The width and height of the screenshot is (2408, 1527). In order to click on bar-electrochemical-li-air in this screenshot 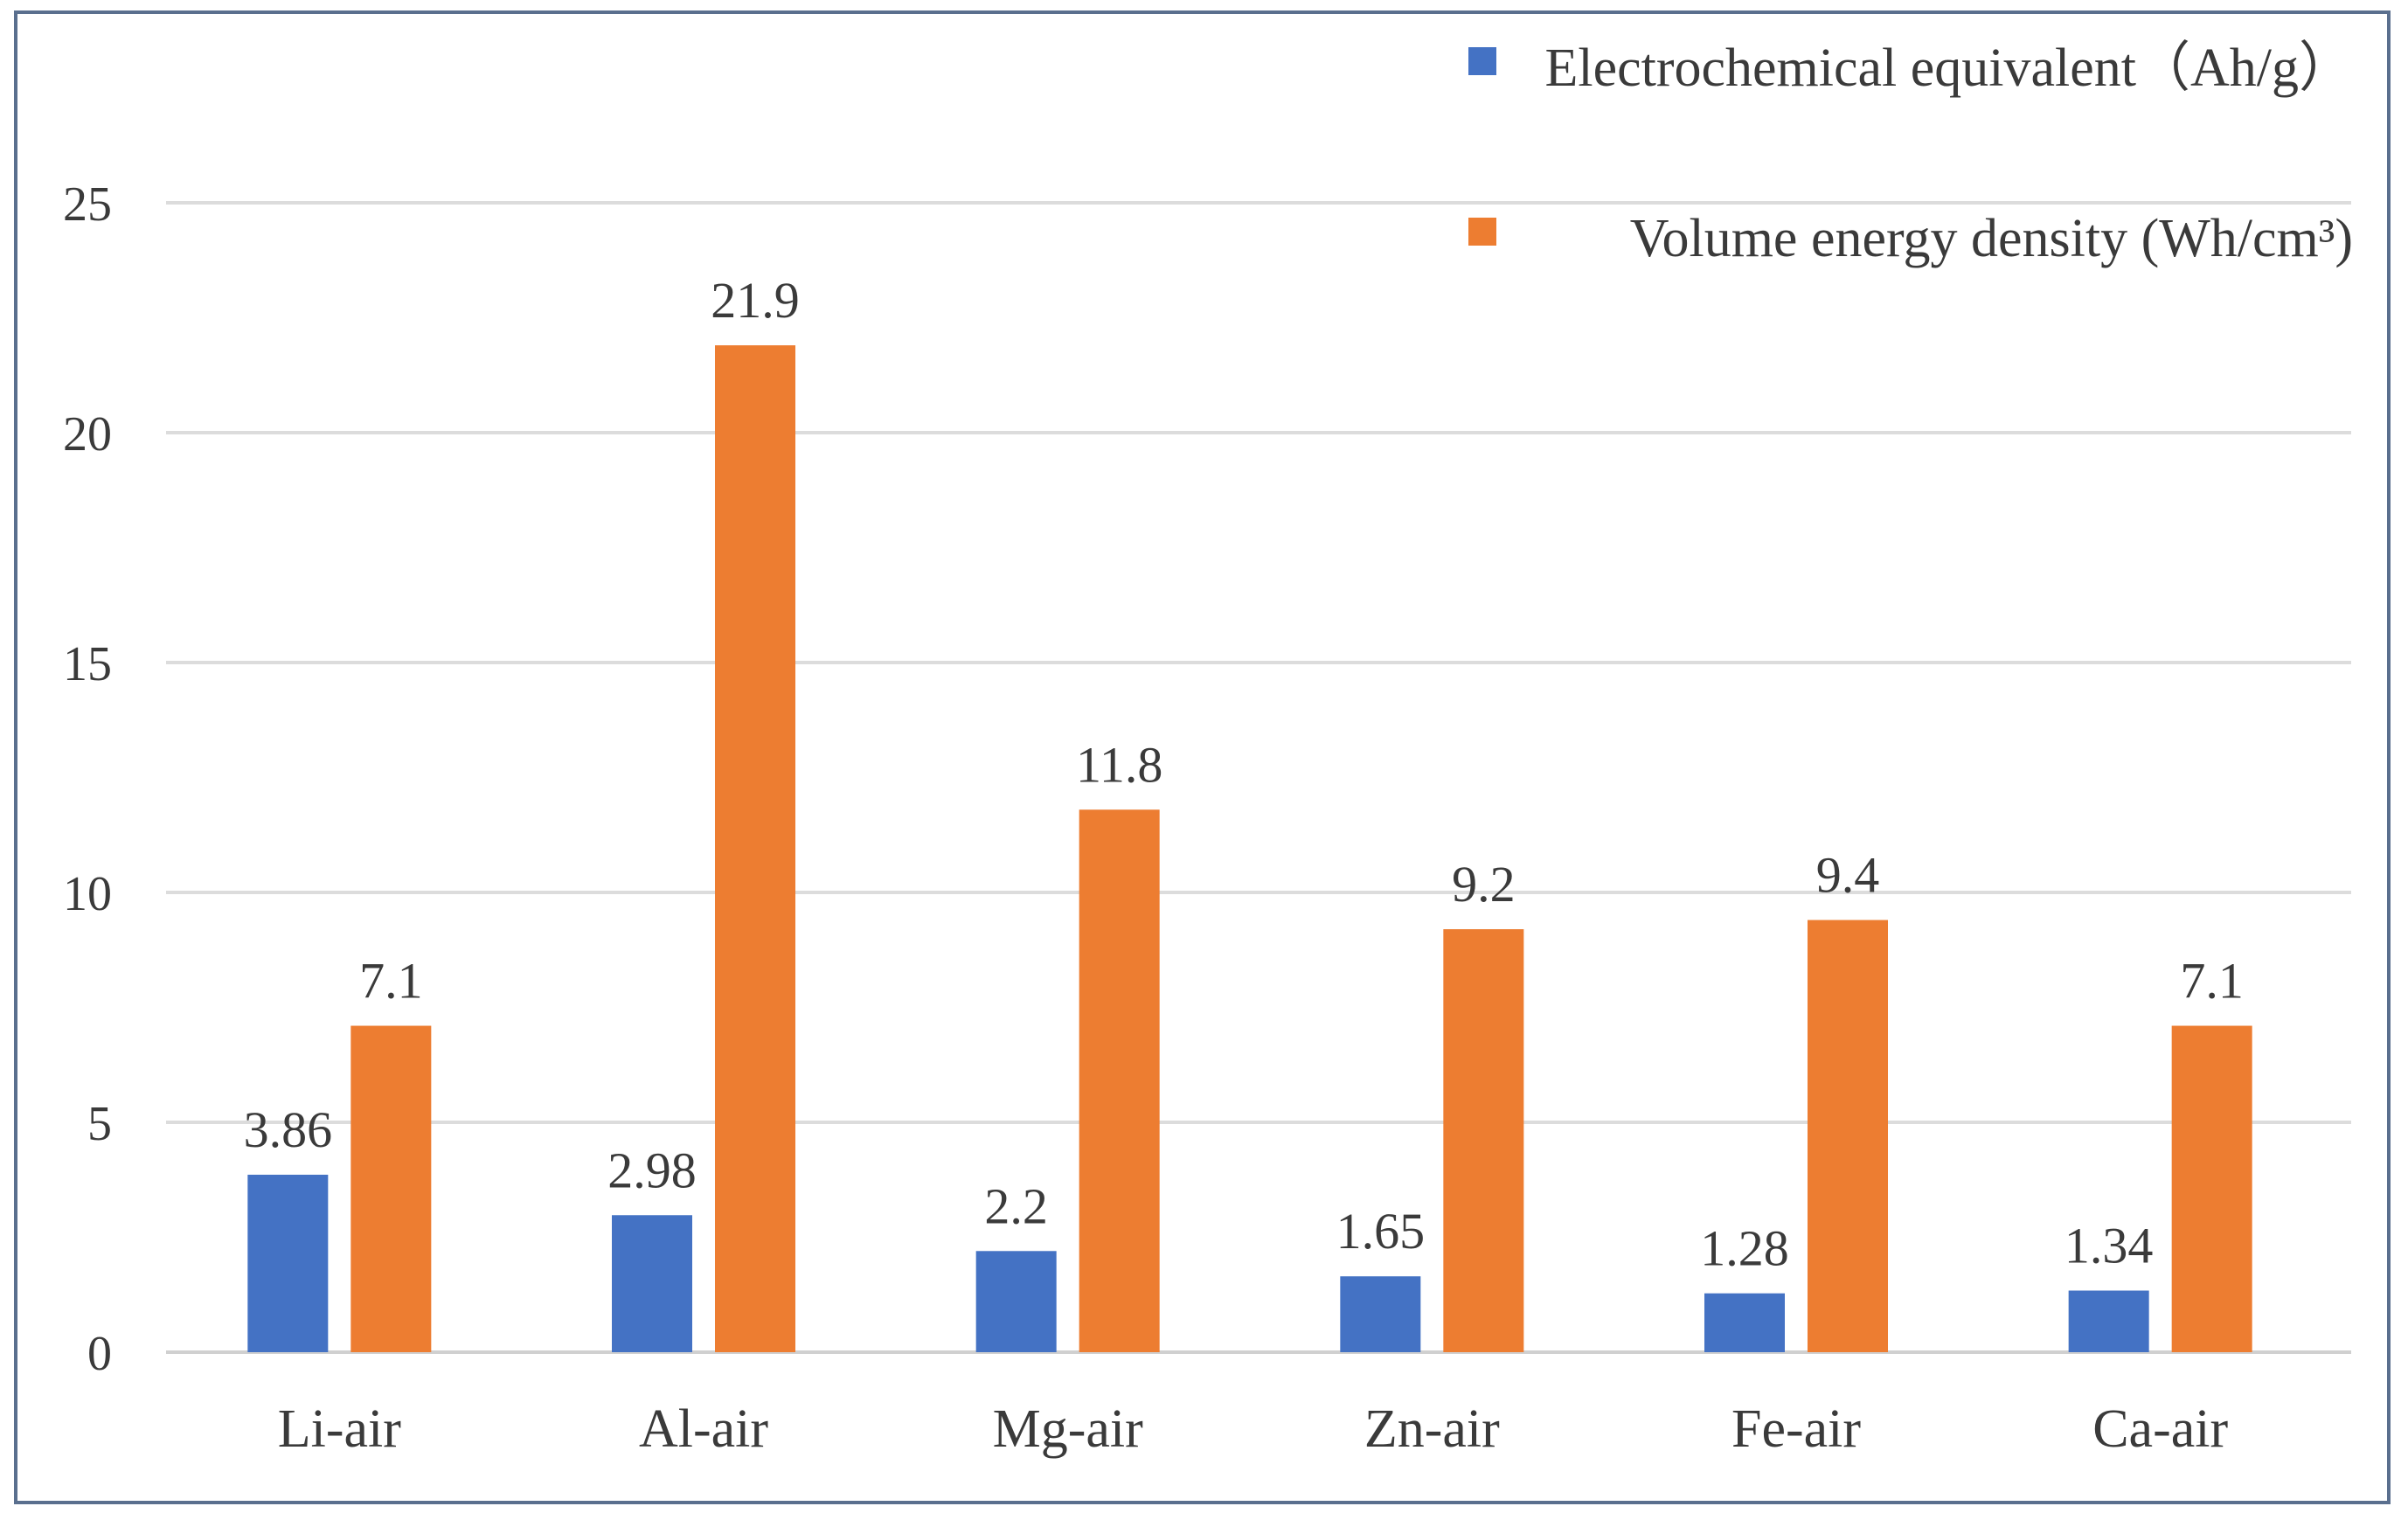, I will do `click(288, 1263)`.